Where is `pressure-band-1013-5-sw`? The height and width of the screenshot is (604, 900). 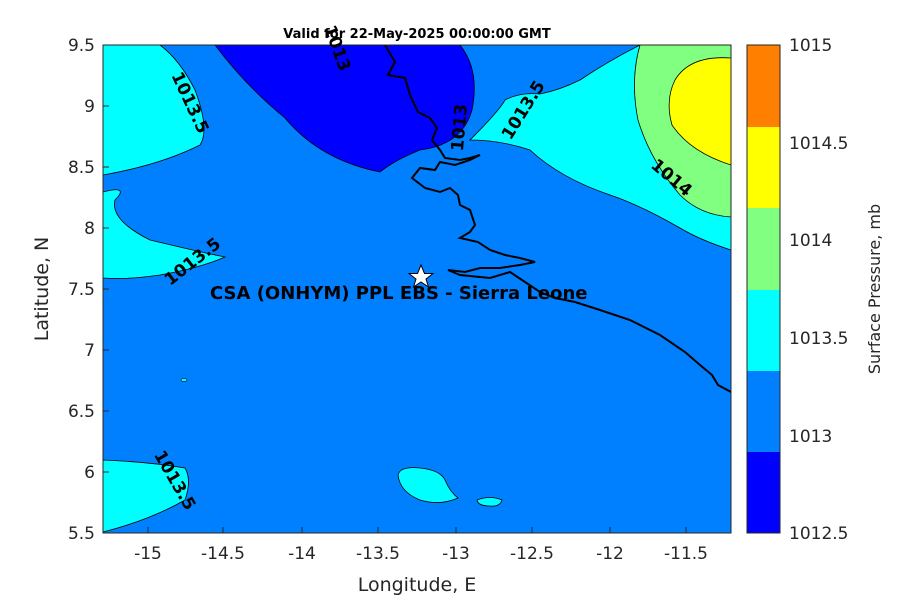
pressure-band-1013-5-sw is located at coordinates (146, 496).